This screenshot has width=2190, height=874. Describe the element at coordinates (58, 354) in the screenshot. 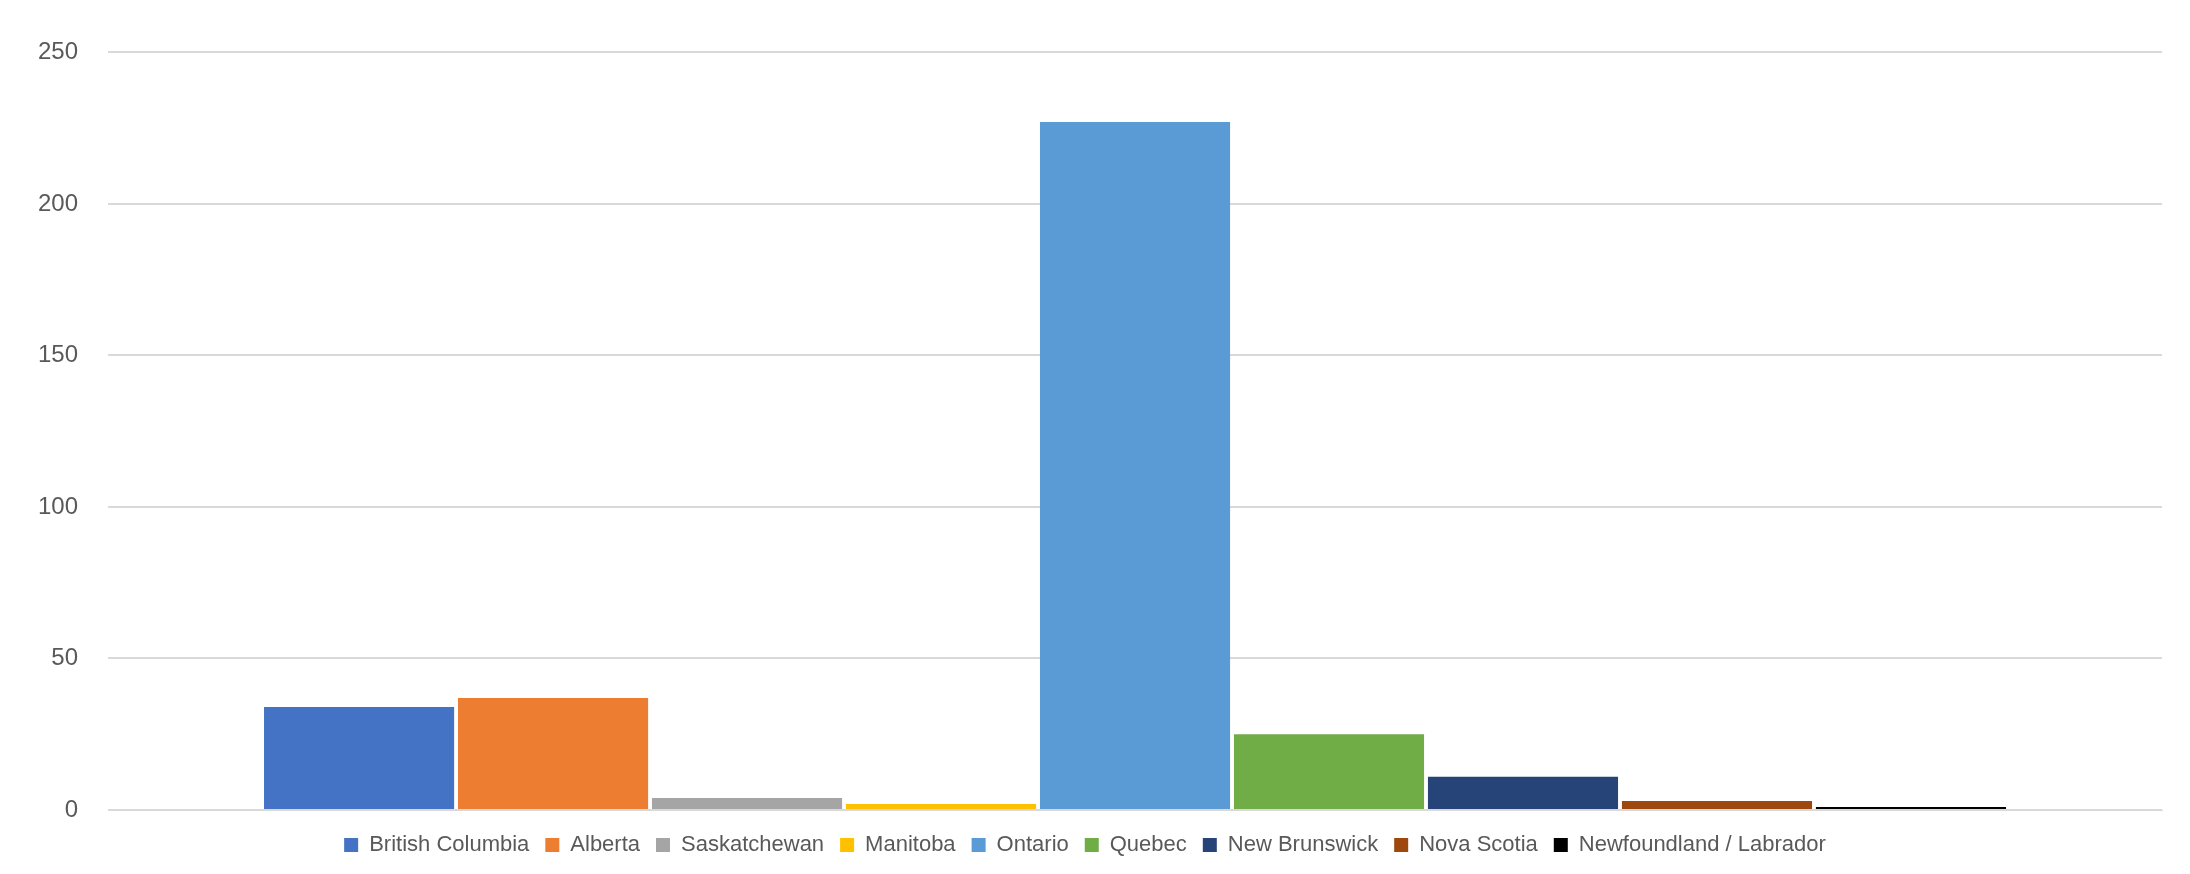

I see `y-tick-label: 150` at that location.